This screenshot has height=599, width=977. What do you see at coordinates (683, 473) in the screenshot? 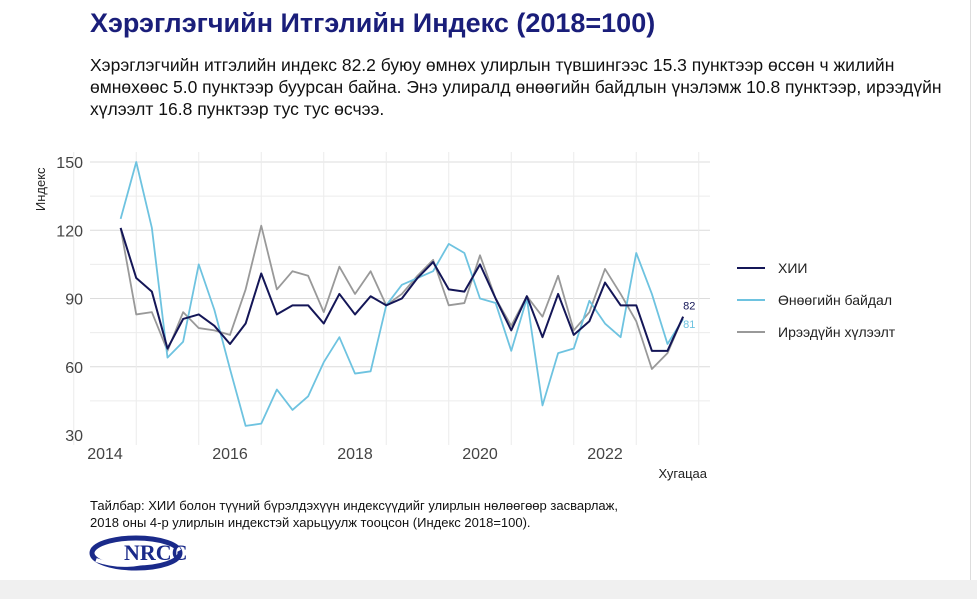
I see `x-axis-label: Хугацаа` at bounding box center [683, 473].